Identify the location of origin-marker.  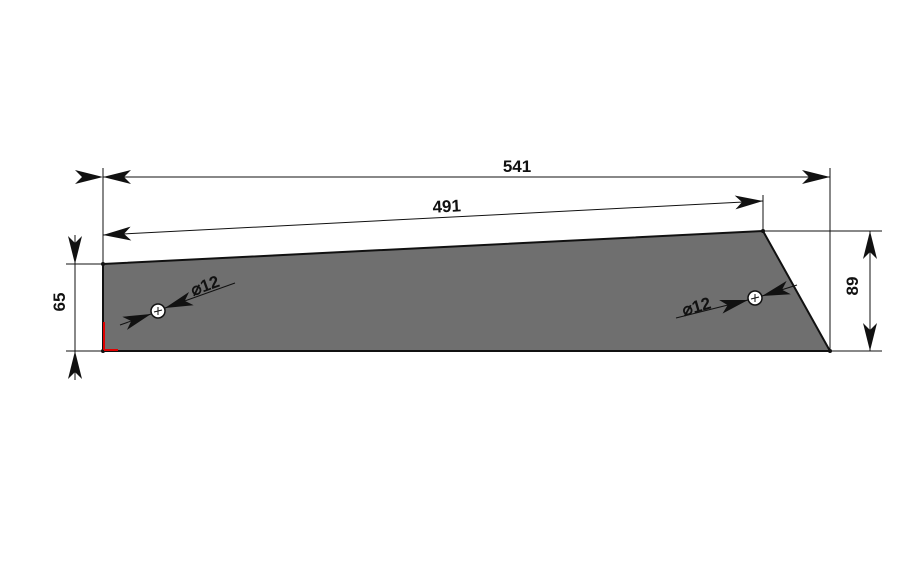
(110, 336).